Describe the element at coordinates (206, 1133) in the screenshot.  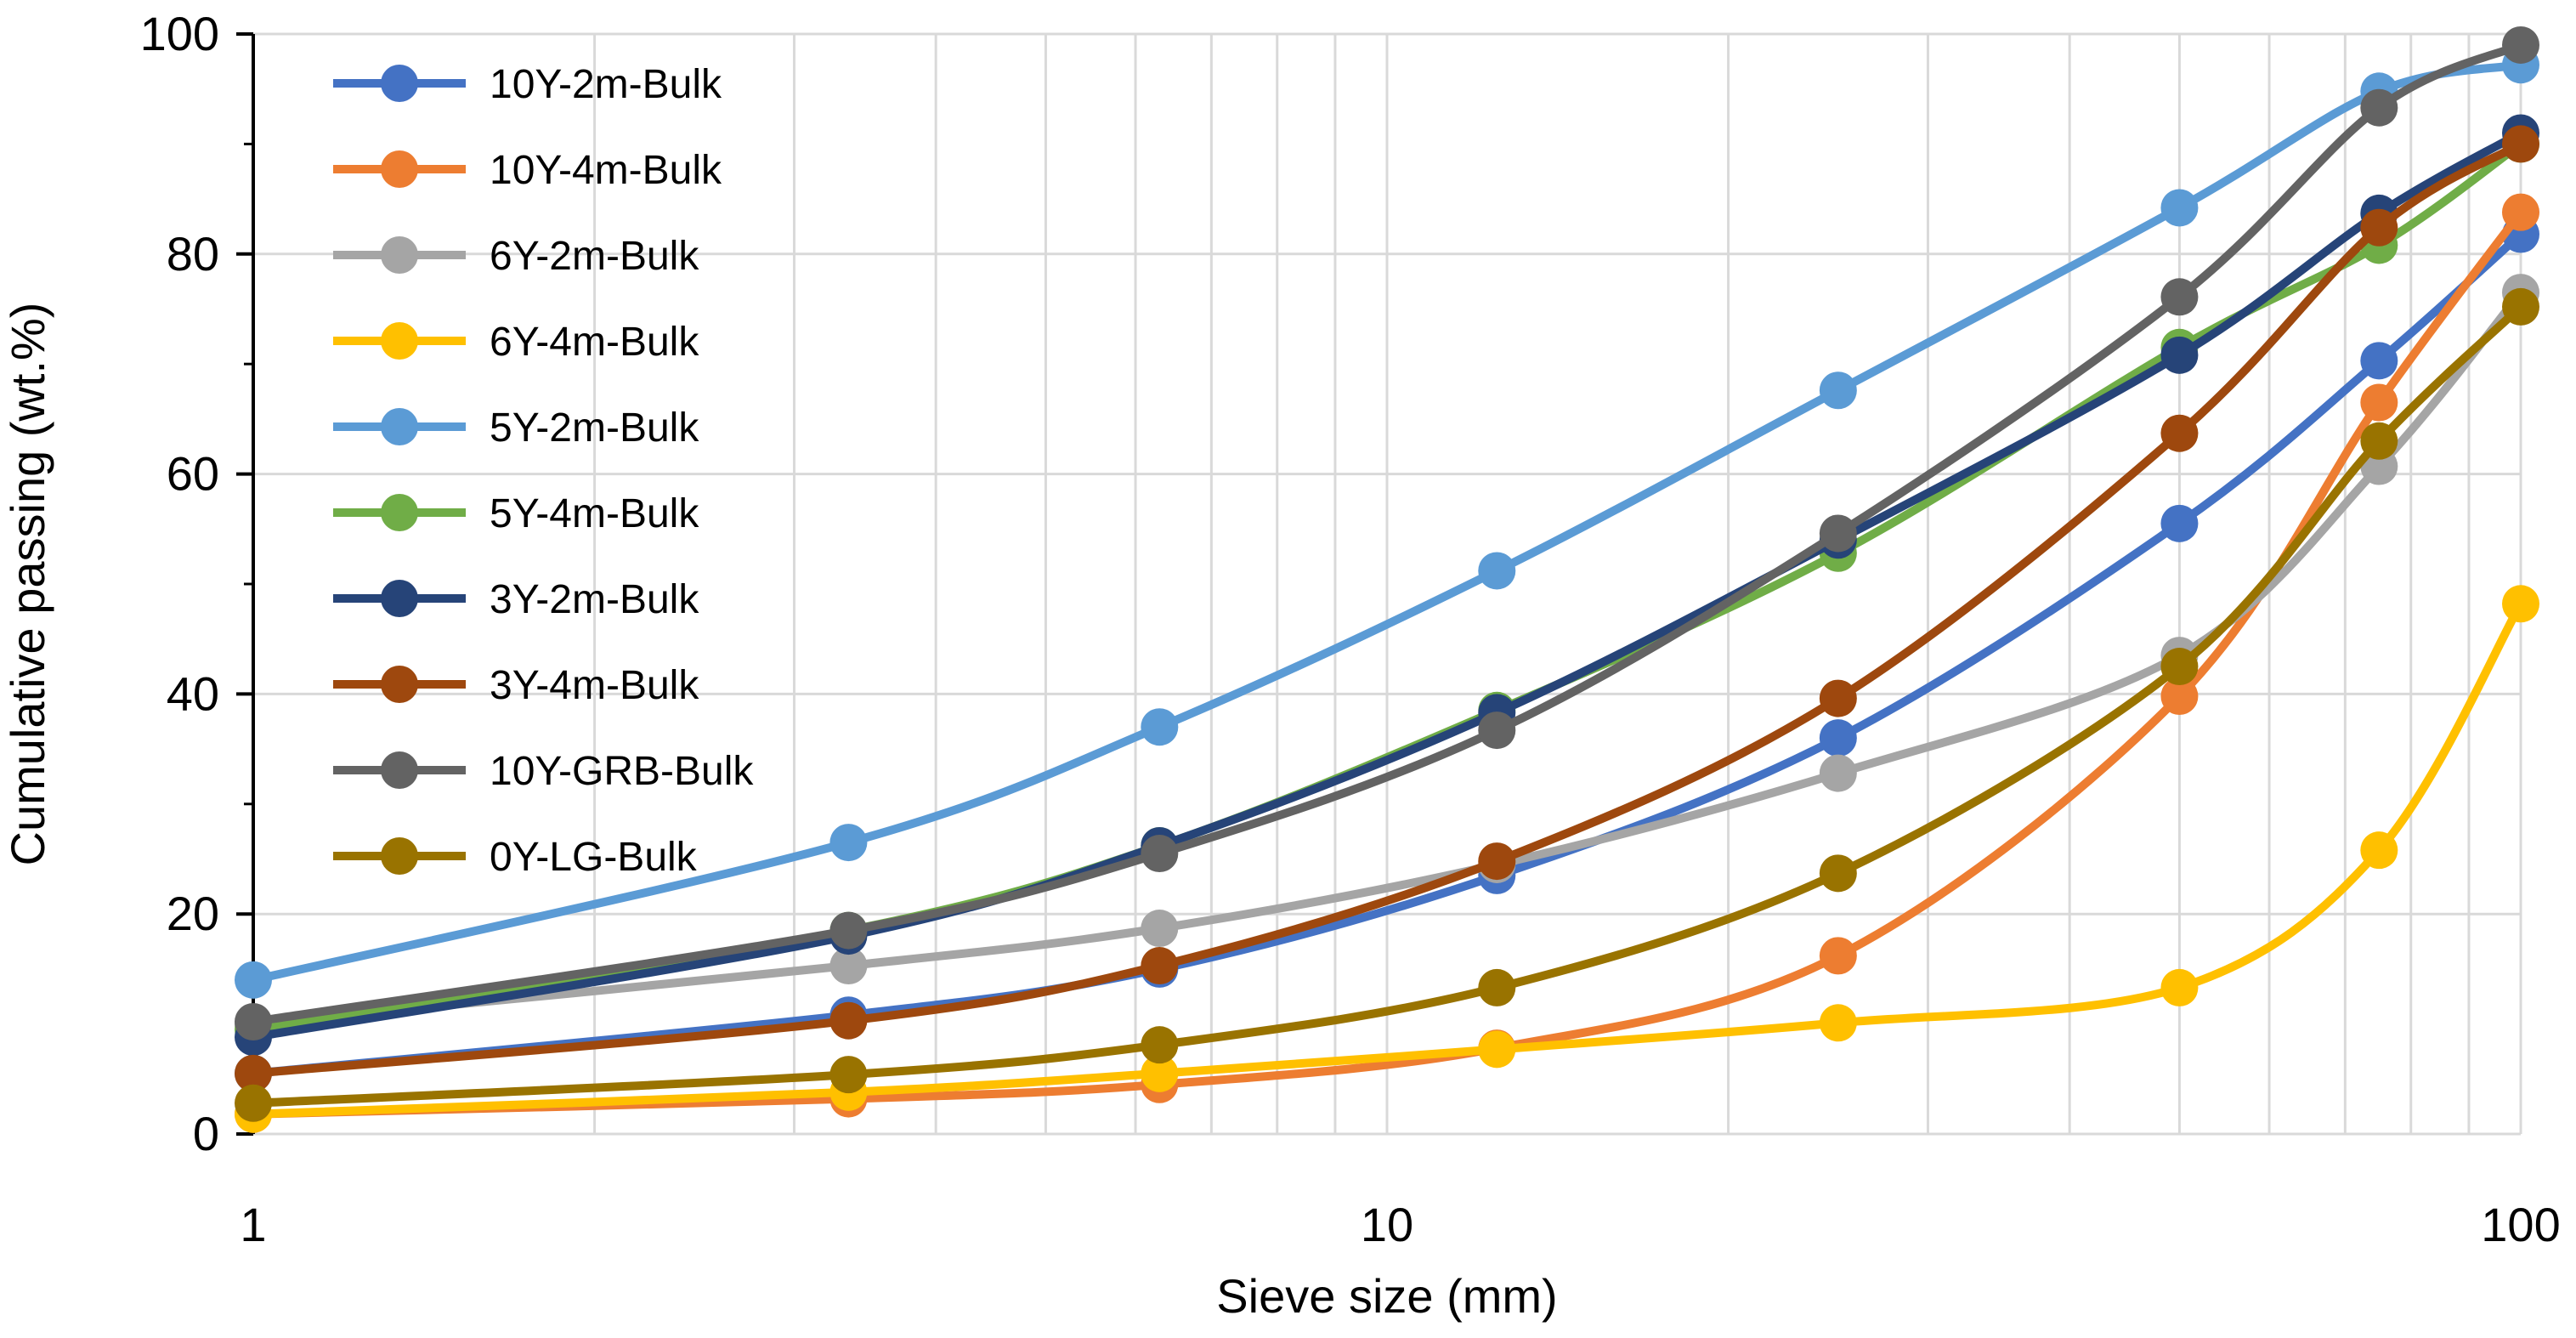
I see `y-tick-label: 0` at that location.